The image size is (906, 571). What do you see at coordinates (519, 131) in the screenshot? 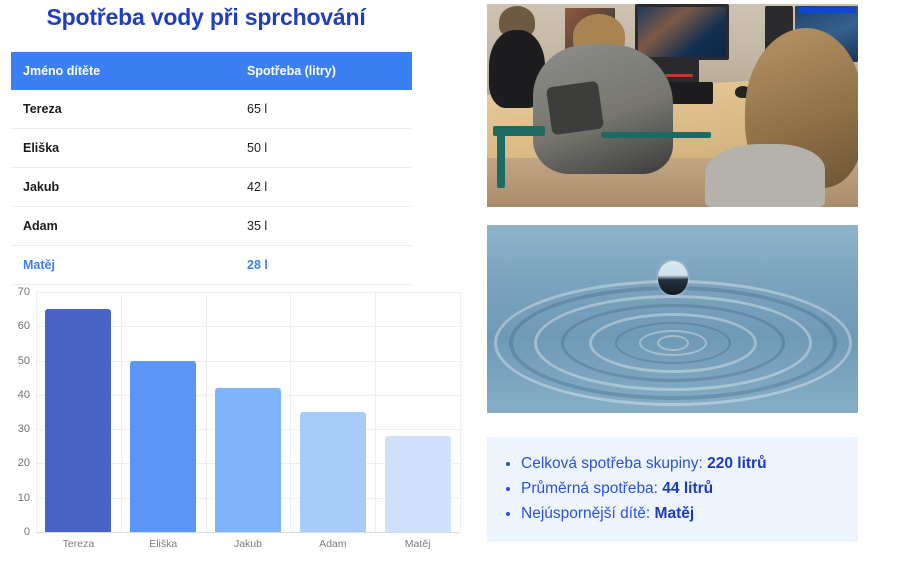
I see `photo-chair-back` at bounding box center [519, 131].